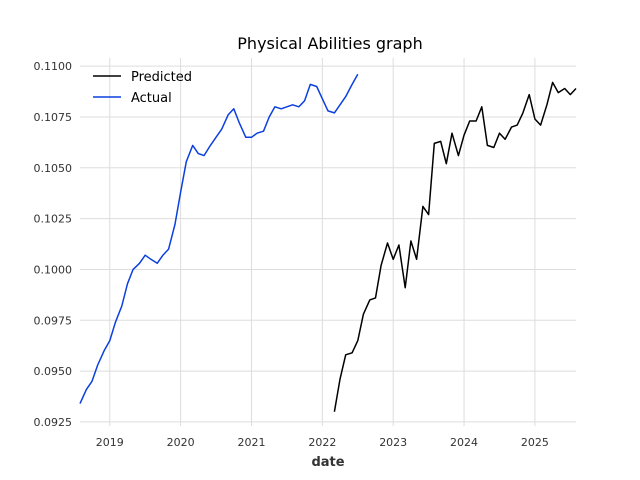  I want to click on y-tick-label: 0.1075, so click(53, 117).